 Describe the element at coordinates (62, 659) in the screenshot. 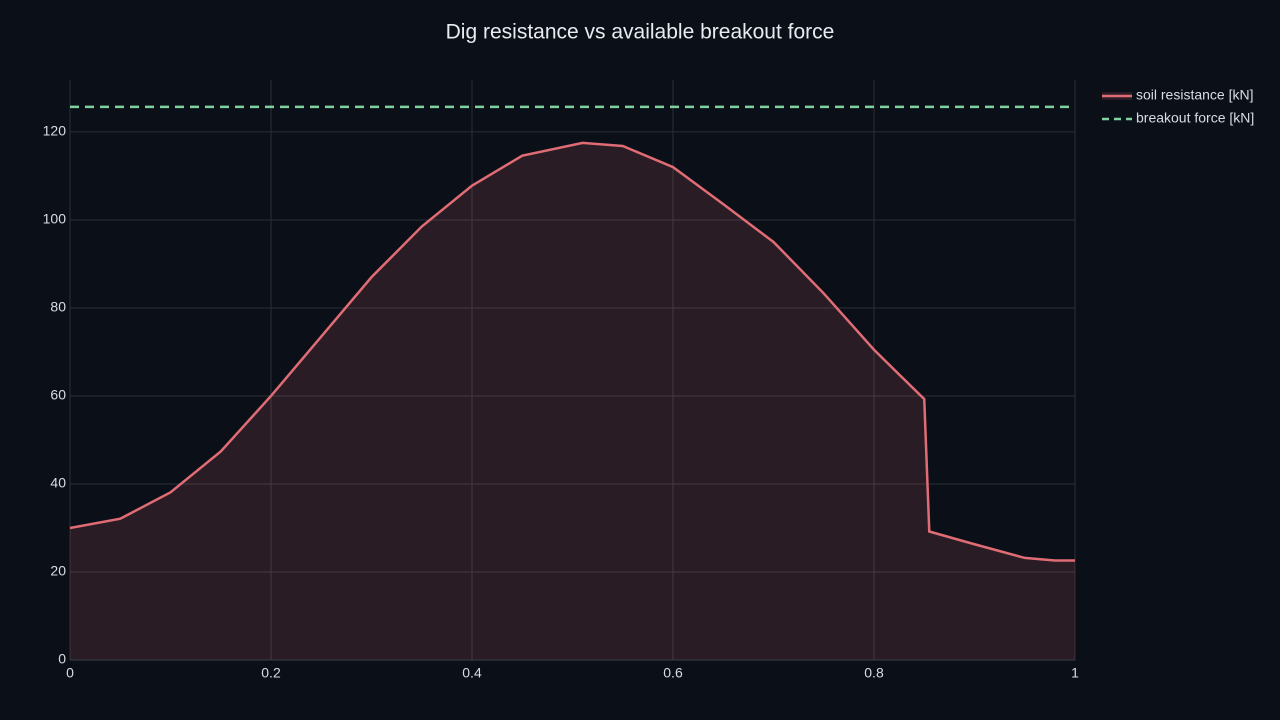

I see `y-tick-label: 0` at that location.